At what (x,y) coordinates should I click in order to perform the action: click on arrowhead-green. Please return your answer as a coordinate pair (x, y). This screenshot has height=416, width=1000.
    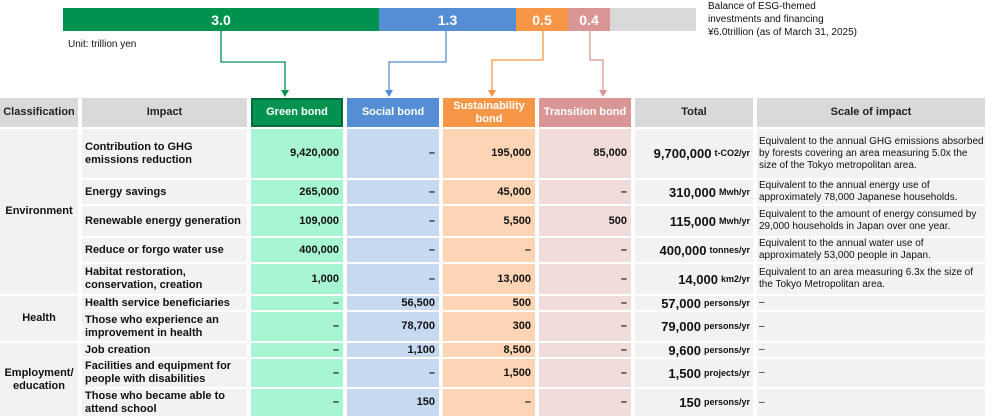
    Looking at the image, I should click on (285, 93).